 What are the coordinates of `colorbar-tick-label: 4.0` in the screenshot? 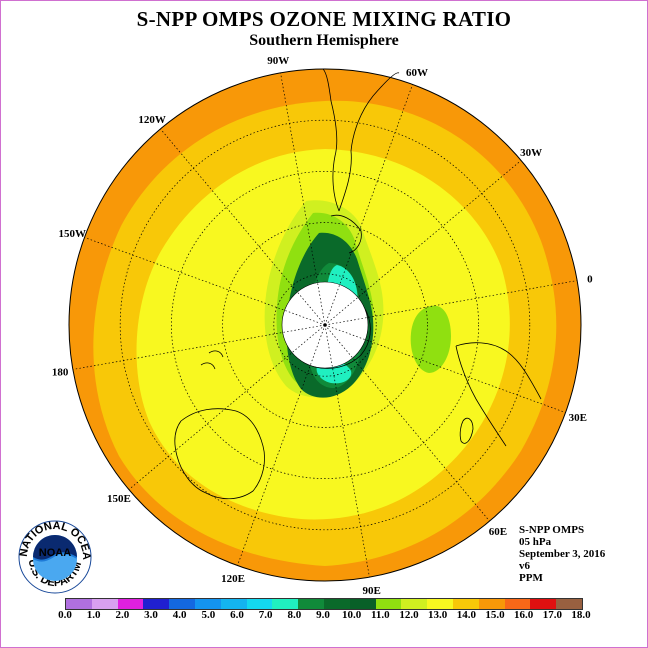 It's located at (179, 615).